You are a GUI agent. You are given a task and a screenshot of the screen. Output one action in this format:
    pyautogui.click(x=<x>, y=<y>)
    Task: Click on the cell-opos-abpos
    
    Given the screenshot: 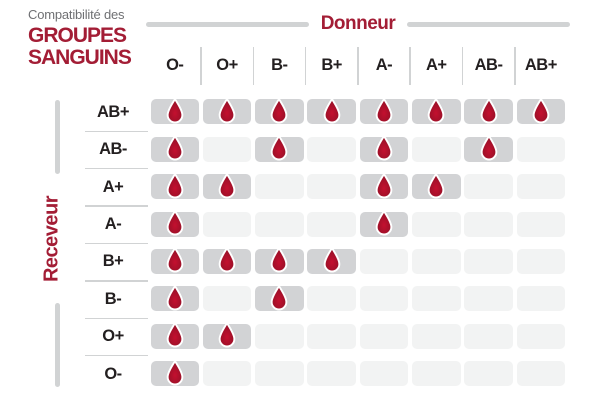 What is the action you would take?
    pyautogui.click(x=541, y=336)
    